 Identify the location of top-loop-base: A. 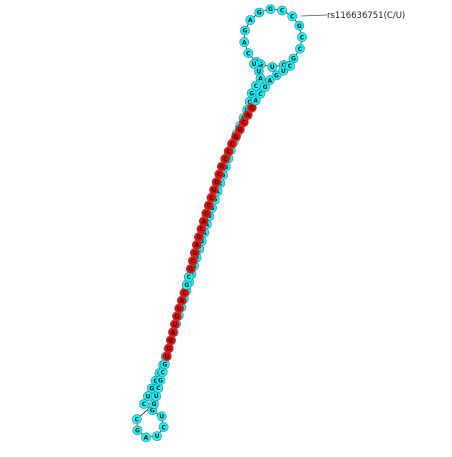
(250, 20).